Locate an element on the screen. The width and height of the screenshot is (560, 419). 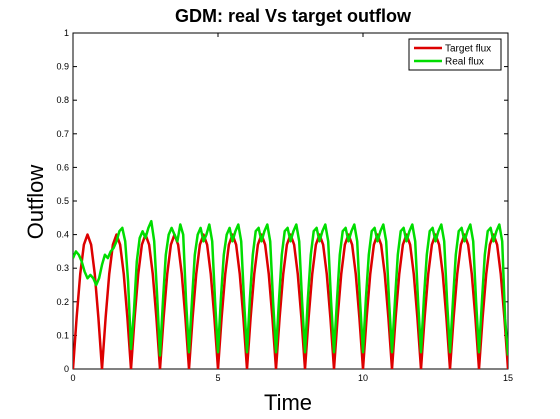
x-tick-label: 10 is located at coordinates (363, 378).